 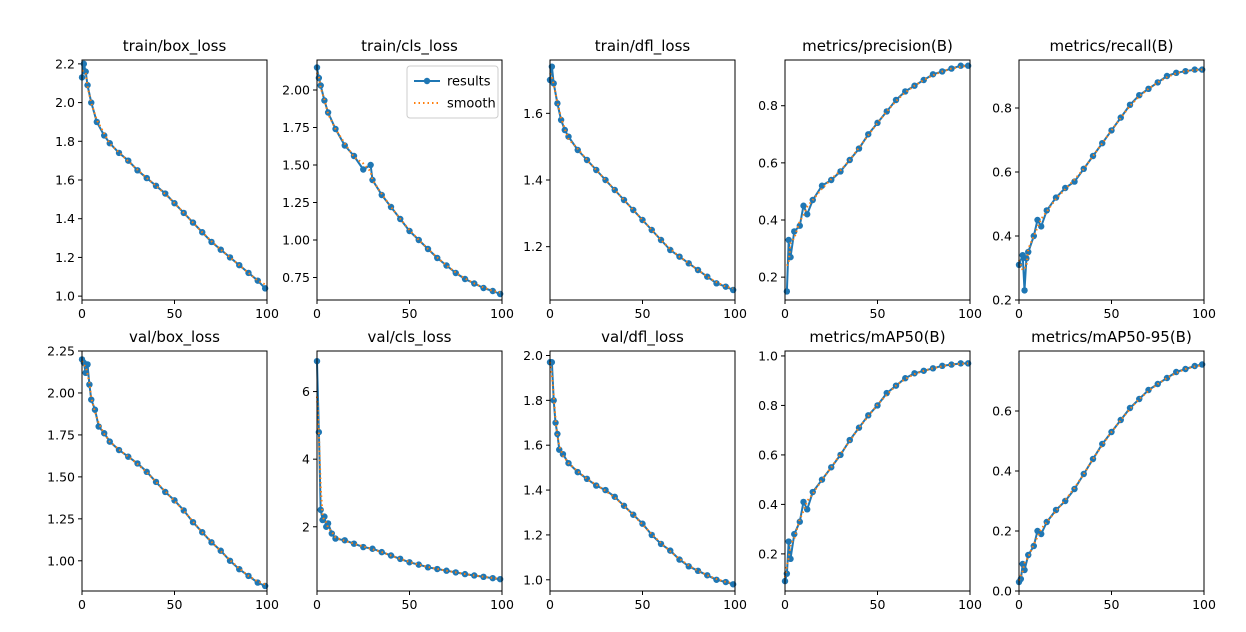 What do you see at coordinates (768, 162) in the screenshot?
I see `y-tick-label: 0.6` at bounding box center [768, 162].